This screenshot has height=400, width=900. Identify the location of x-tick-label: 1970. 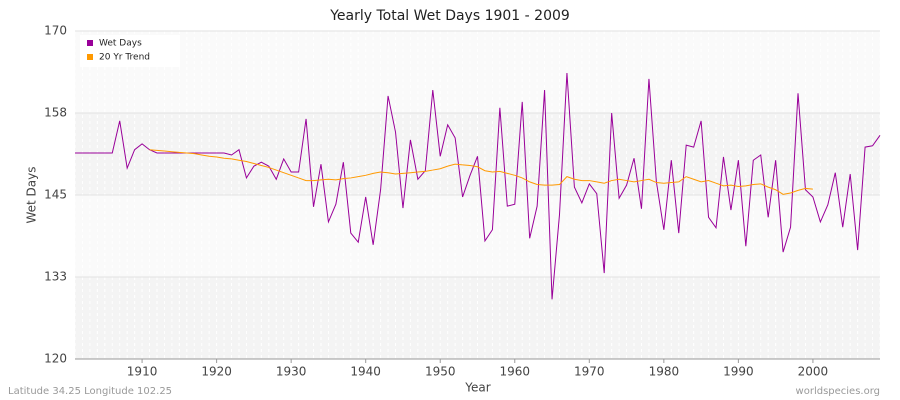
(589, 372).